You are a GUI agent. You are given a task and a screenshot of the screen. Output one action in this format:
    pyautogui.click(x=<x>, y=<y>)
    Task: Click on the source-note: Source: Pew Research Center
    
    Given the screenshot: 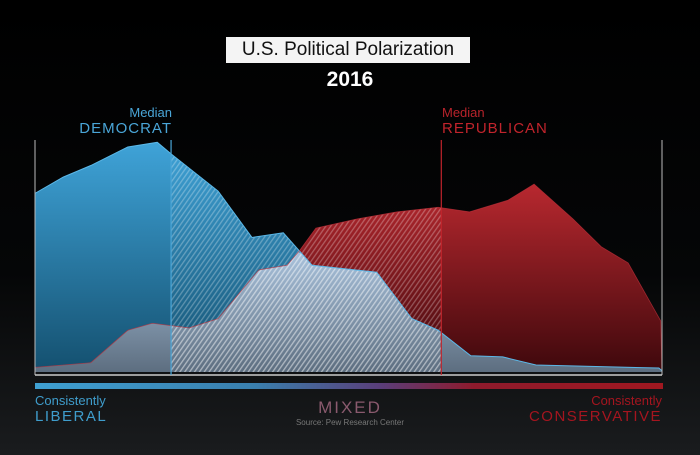 What is the action you would take?
    pyautogui.click(x=350, y=422)
    